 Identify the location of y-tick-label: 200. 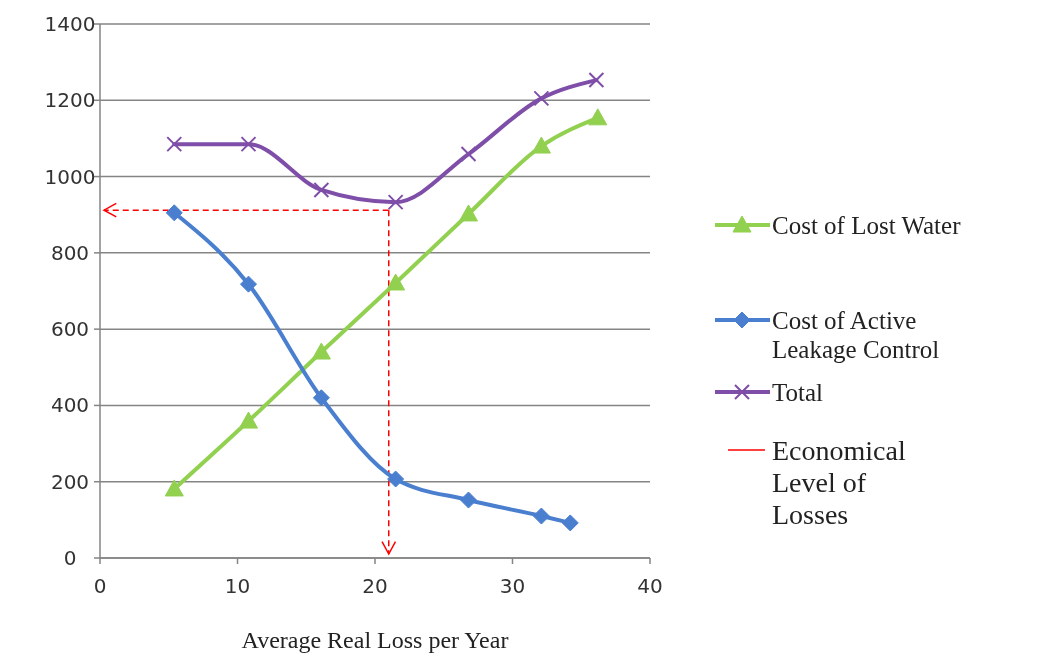
(70, 481).